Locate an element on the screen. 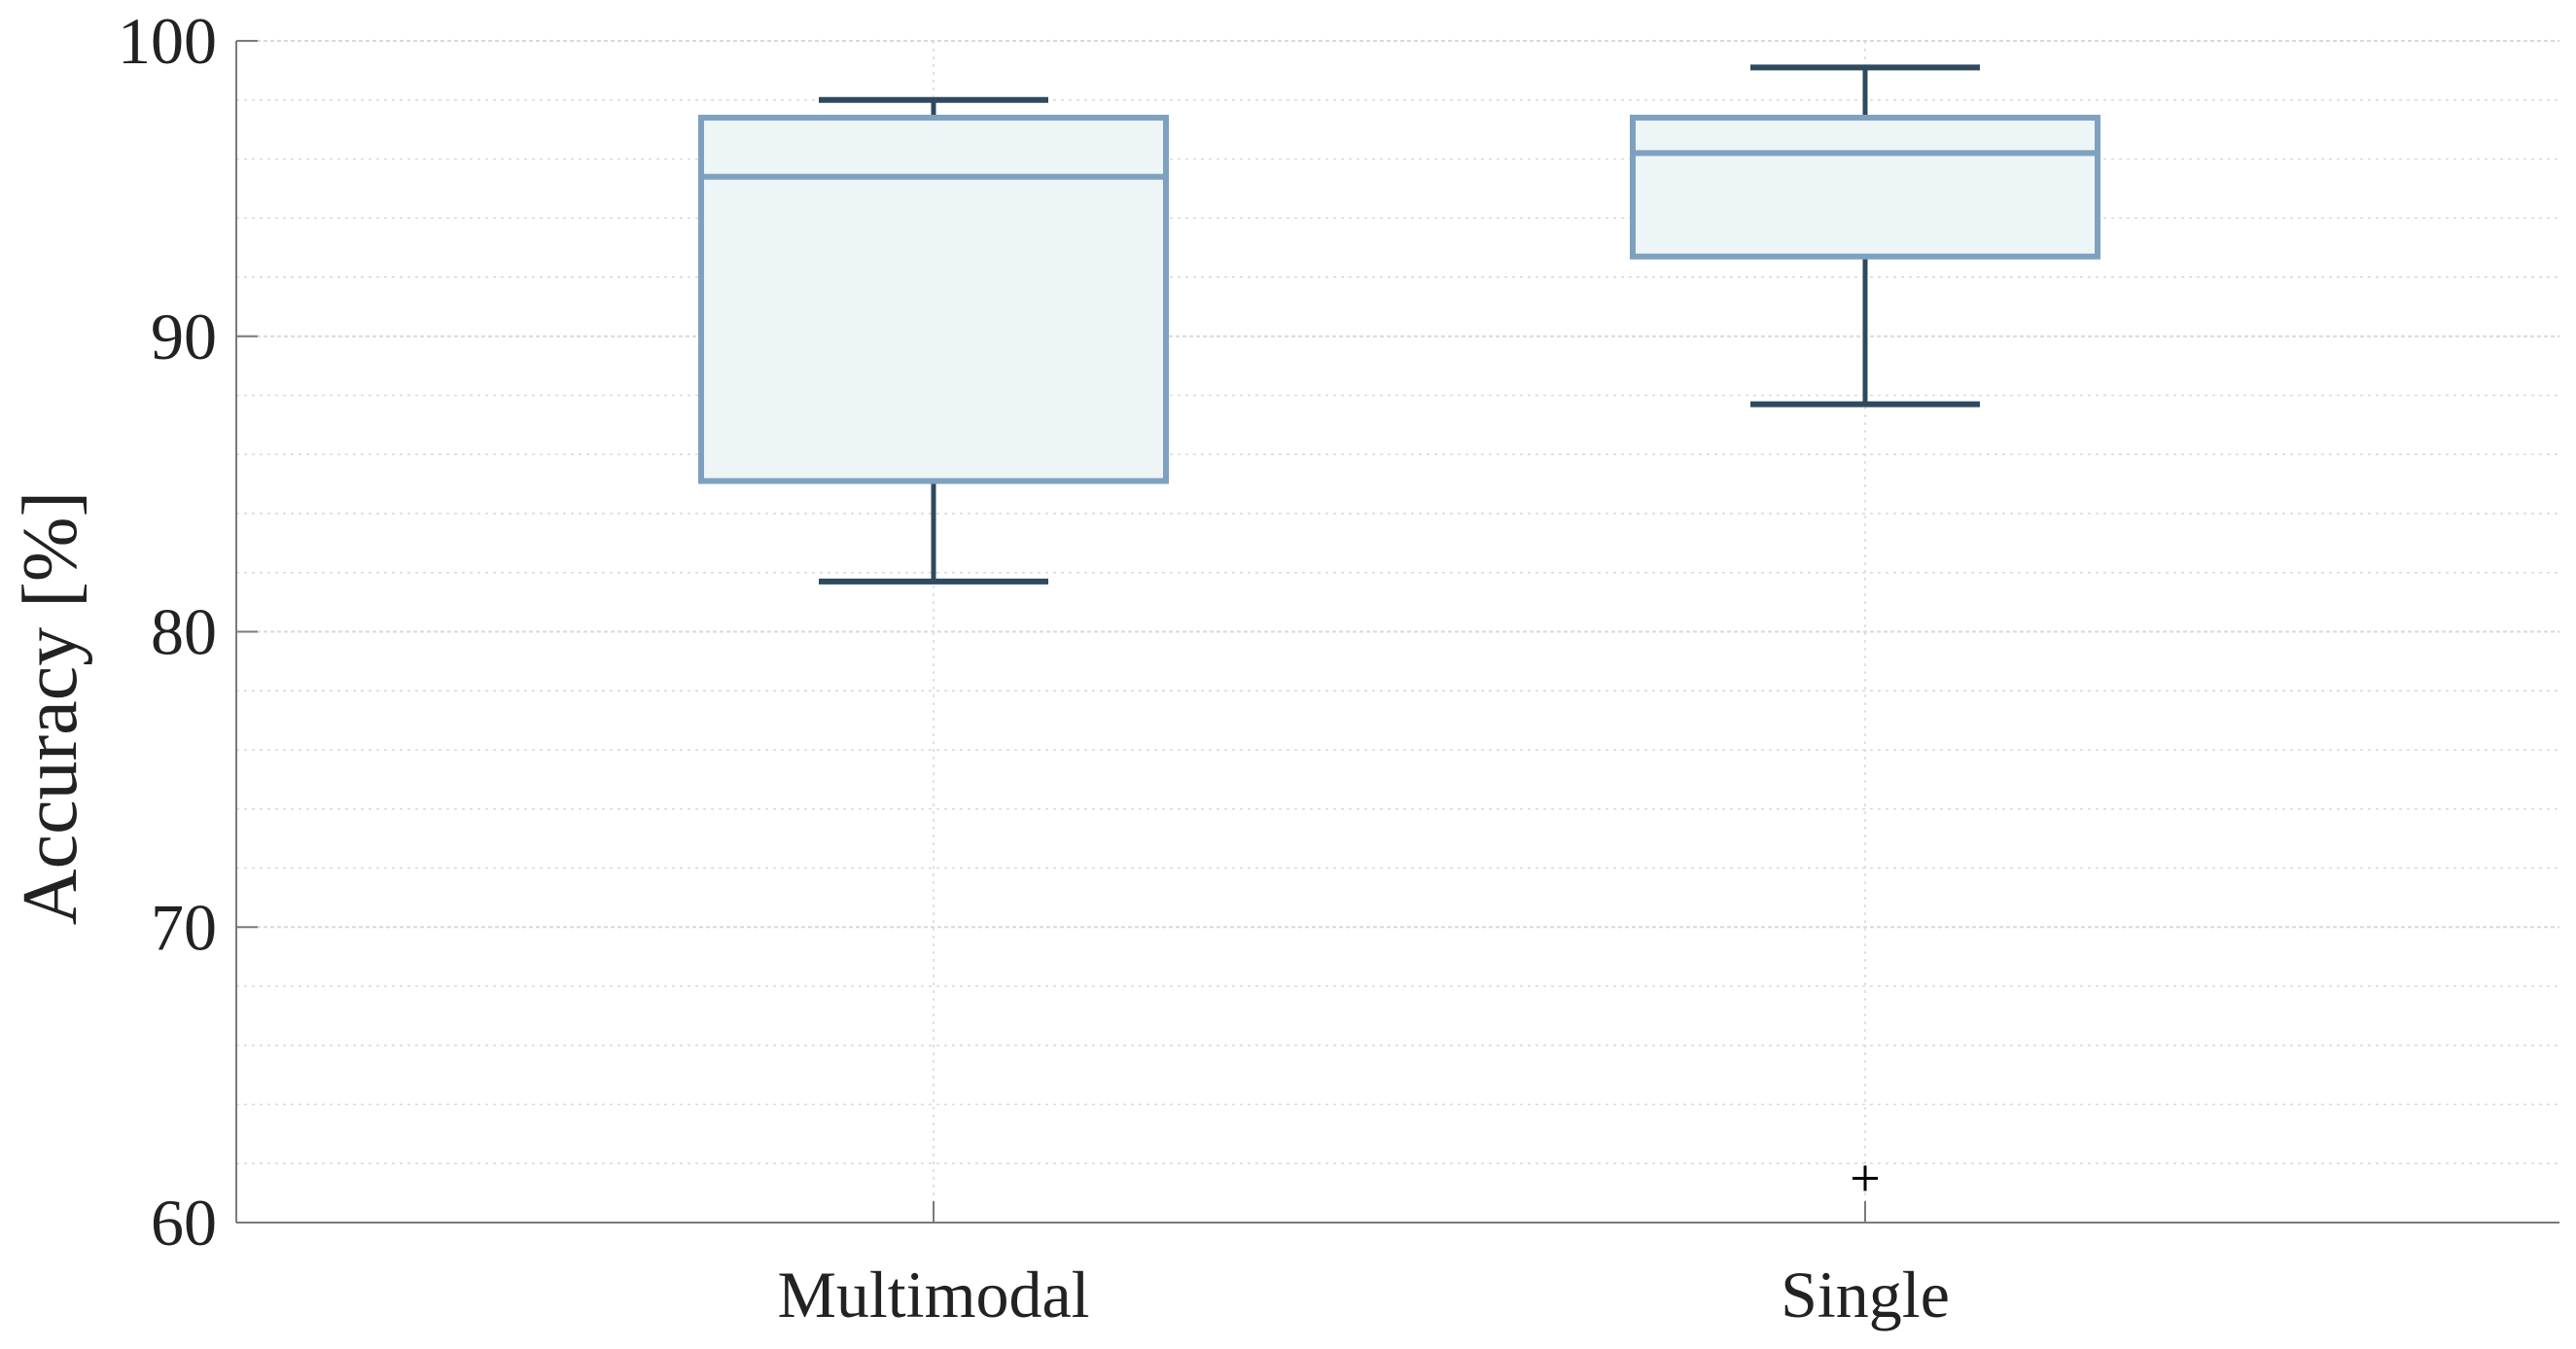 Image resolution: width=2576 pixels, height=1349 pixels. outlier-marker is located at coordinates (1866, 1178).